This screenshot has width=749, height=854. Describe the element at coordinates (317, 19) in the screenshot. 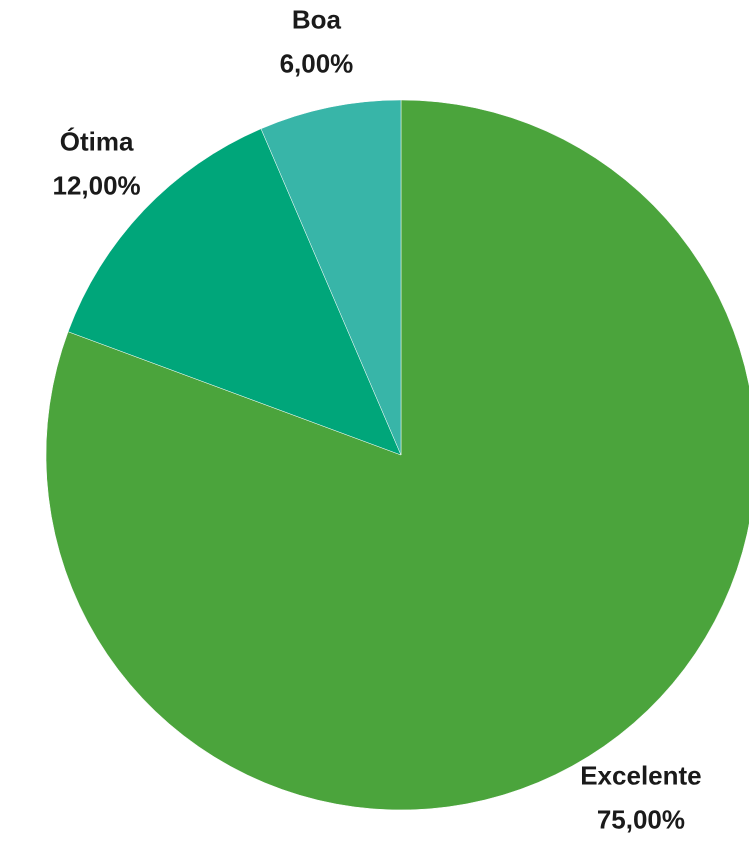

I see `slice-label: Boa` at that location.